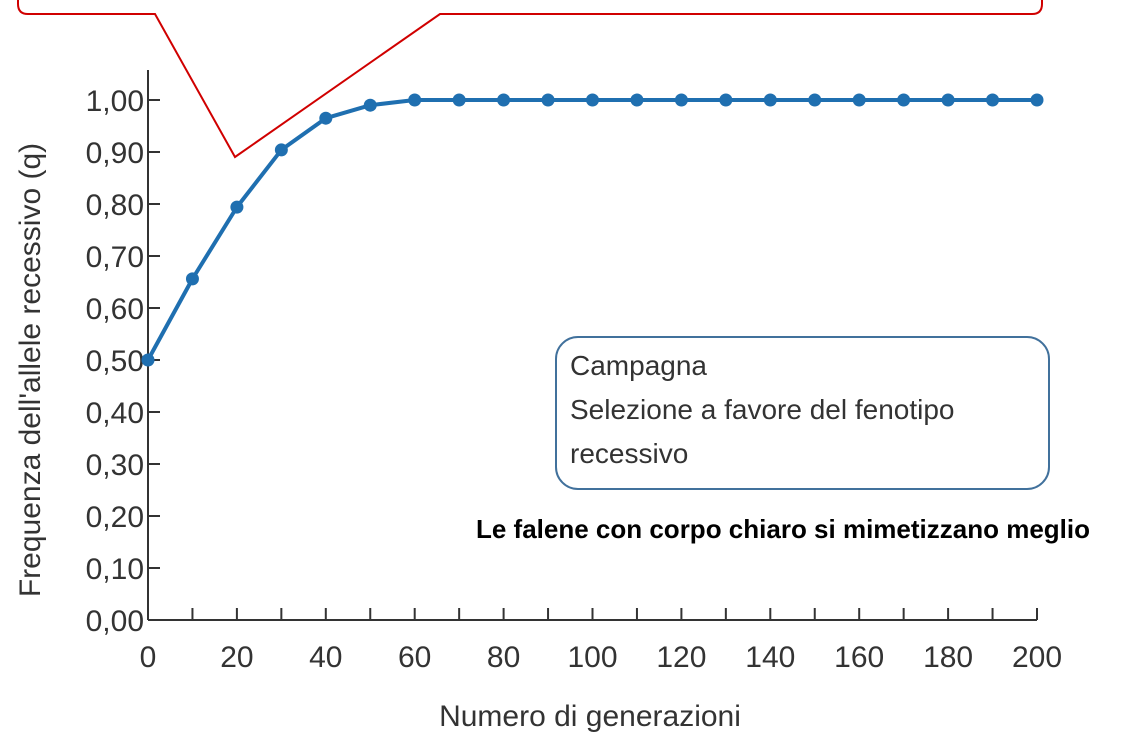 Image resolution: width=1122 pixels, height=744 pixels. I want to click on y-tick-label: 1,00, so click(115, 101).